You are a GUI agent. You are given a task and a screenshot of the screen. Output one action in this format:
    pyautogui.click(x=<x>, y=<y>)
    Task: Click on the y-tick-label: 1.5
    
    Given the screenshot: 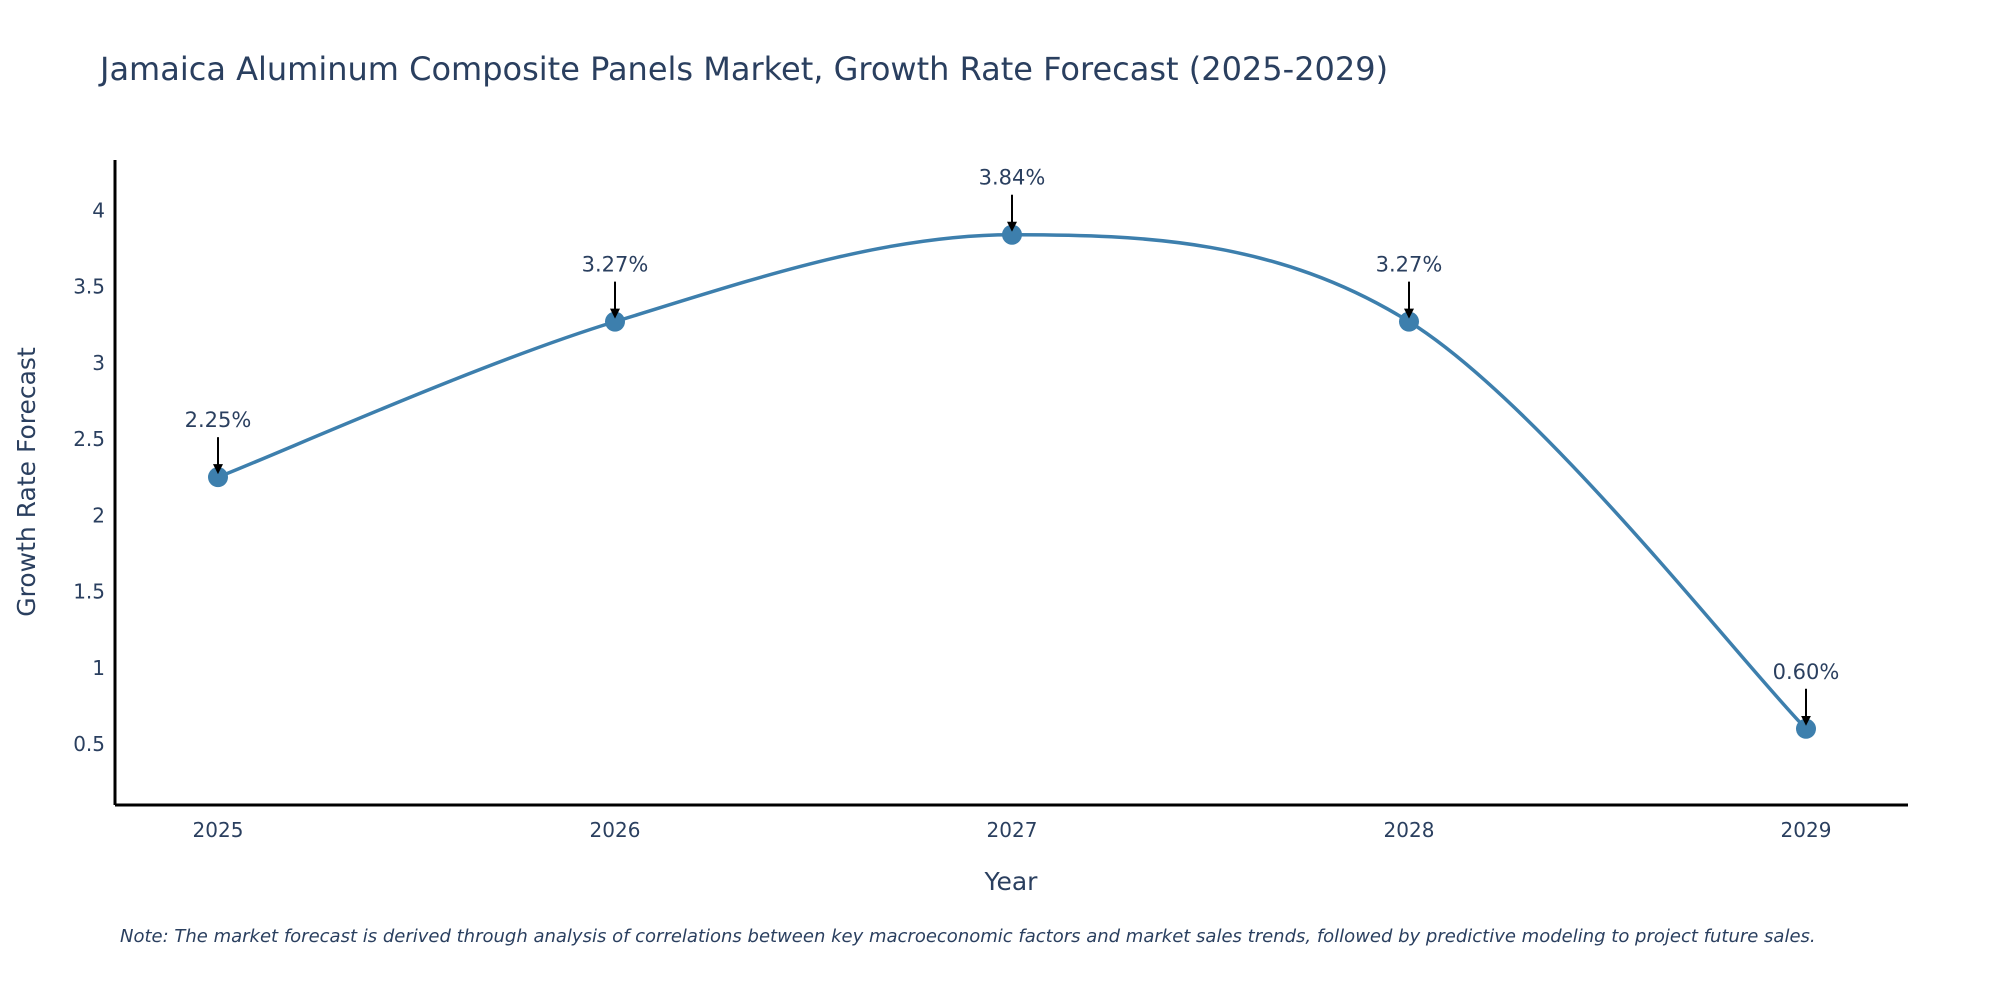 What is the action you would take?
    pyautogui.click(x=89, y=592)
    